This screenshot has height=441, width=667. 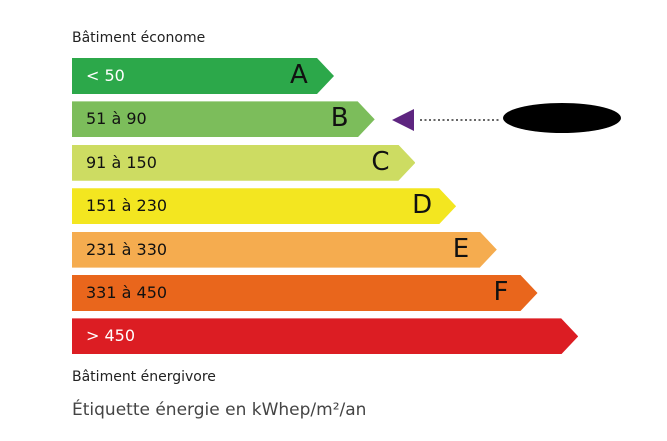 I want to click on energy-class-a: < 50 A, so click(x=203, y=76).